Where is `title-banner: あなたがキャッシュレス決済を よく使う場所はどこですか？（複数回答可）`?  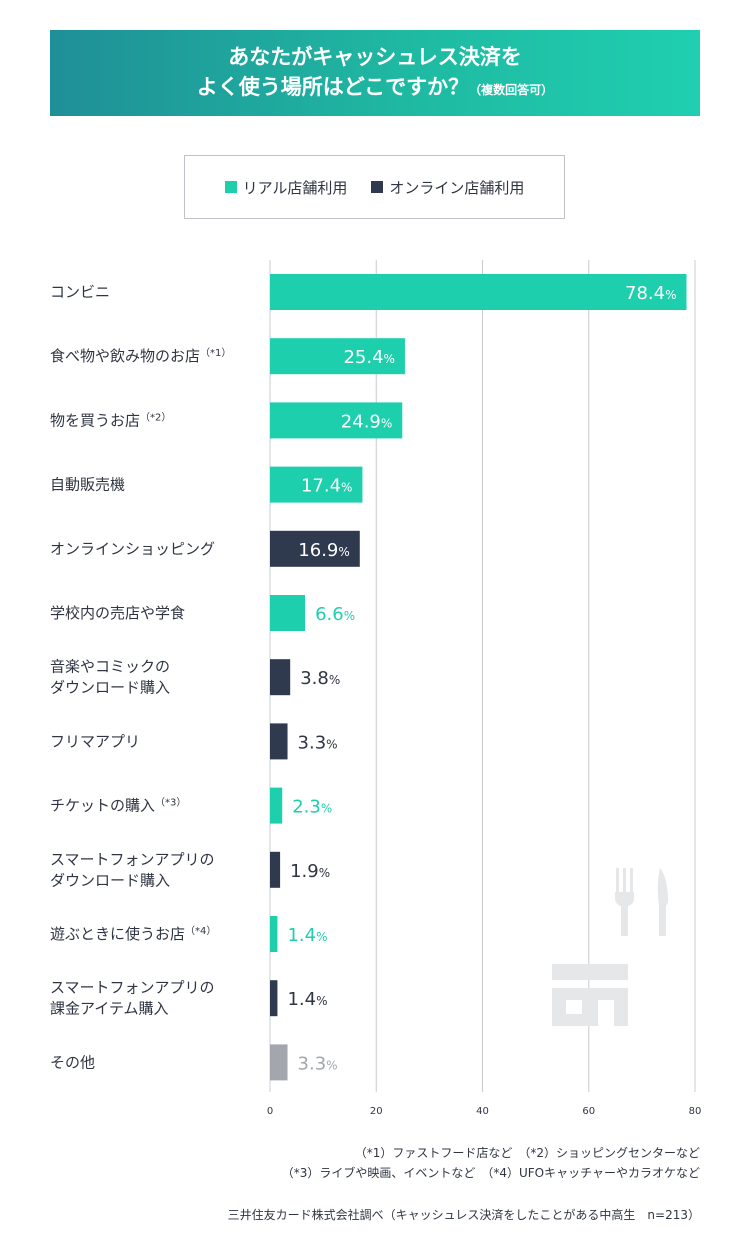
title-banner: あなたがキャッシュレス決済を よく使う場所はどこですか？（複数回答可） is located at coordinates (375, 73).